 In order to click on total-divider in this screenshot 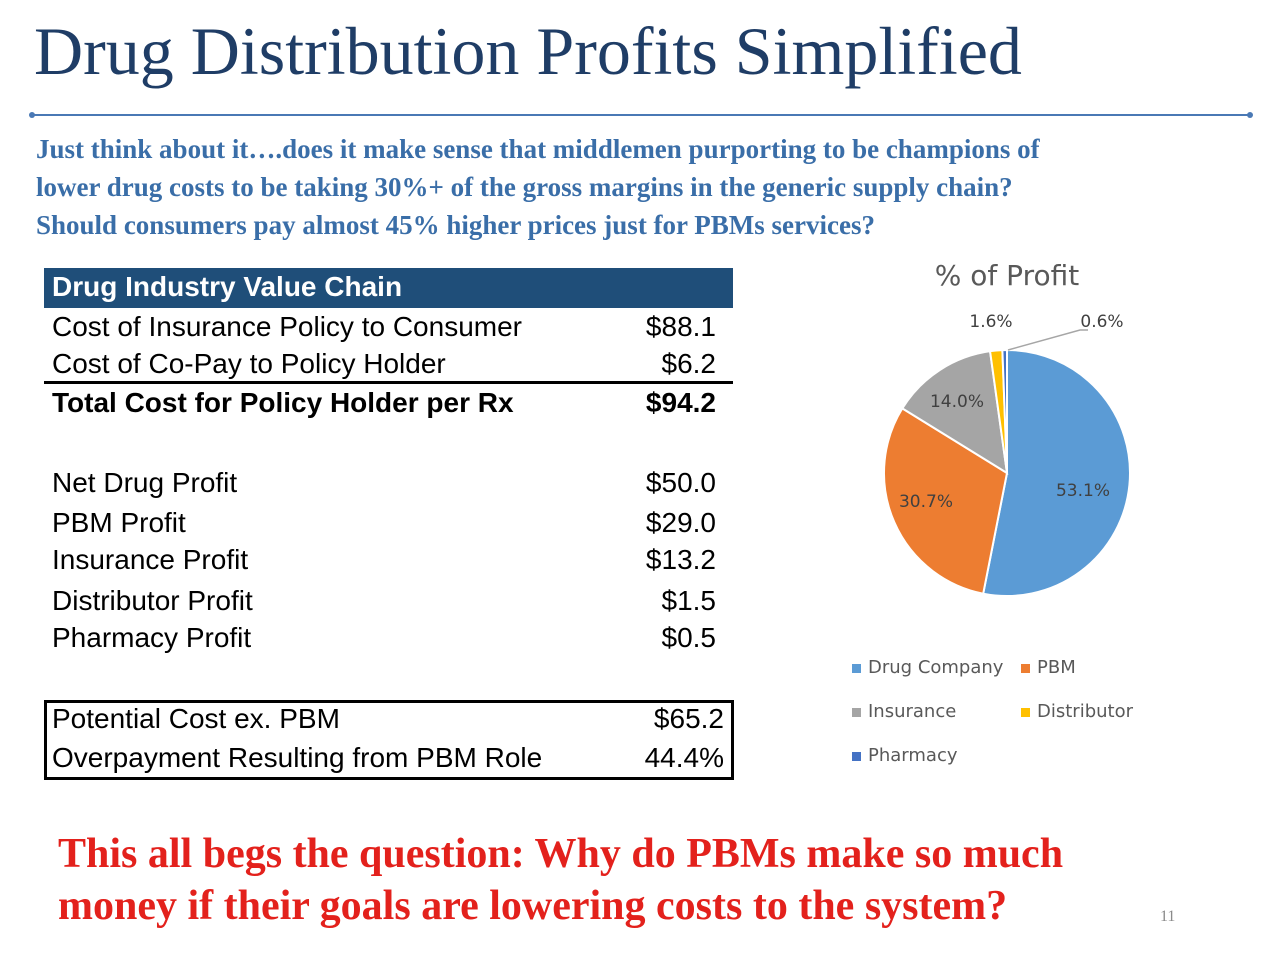, I will do `click(388, 382)`.